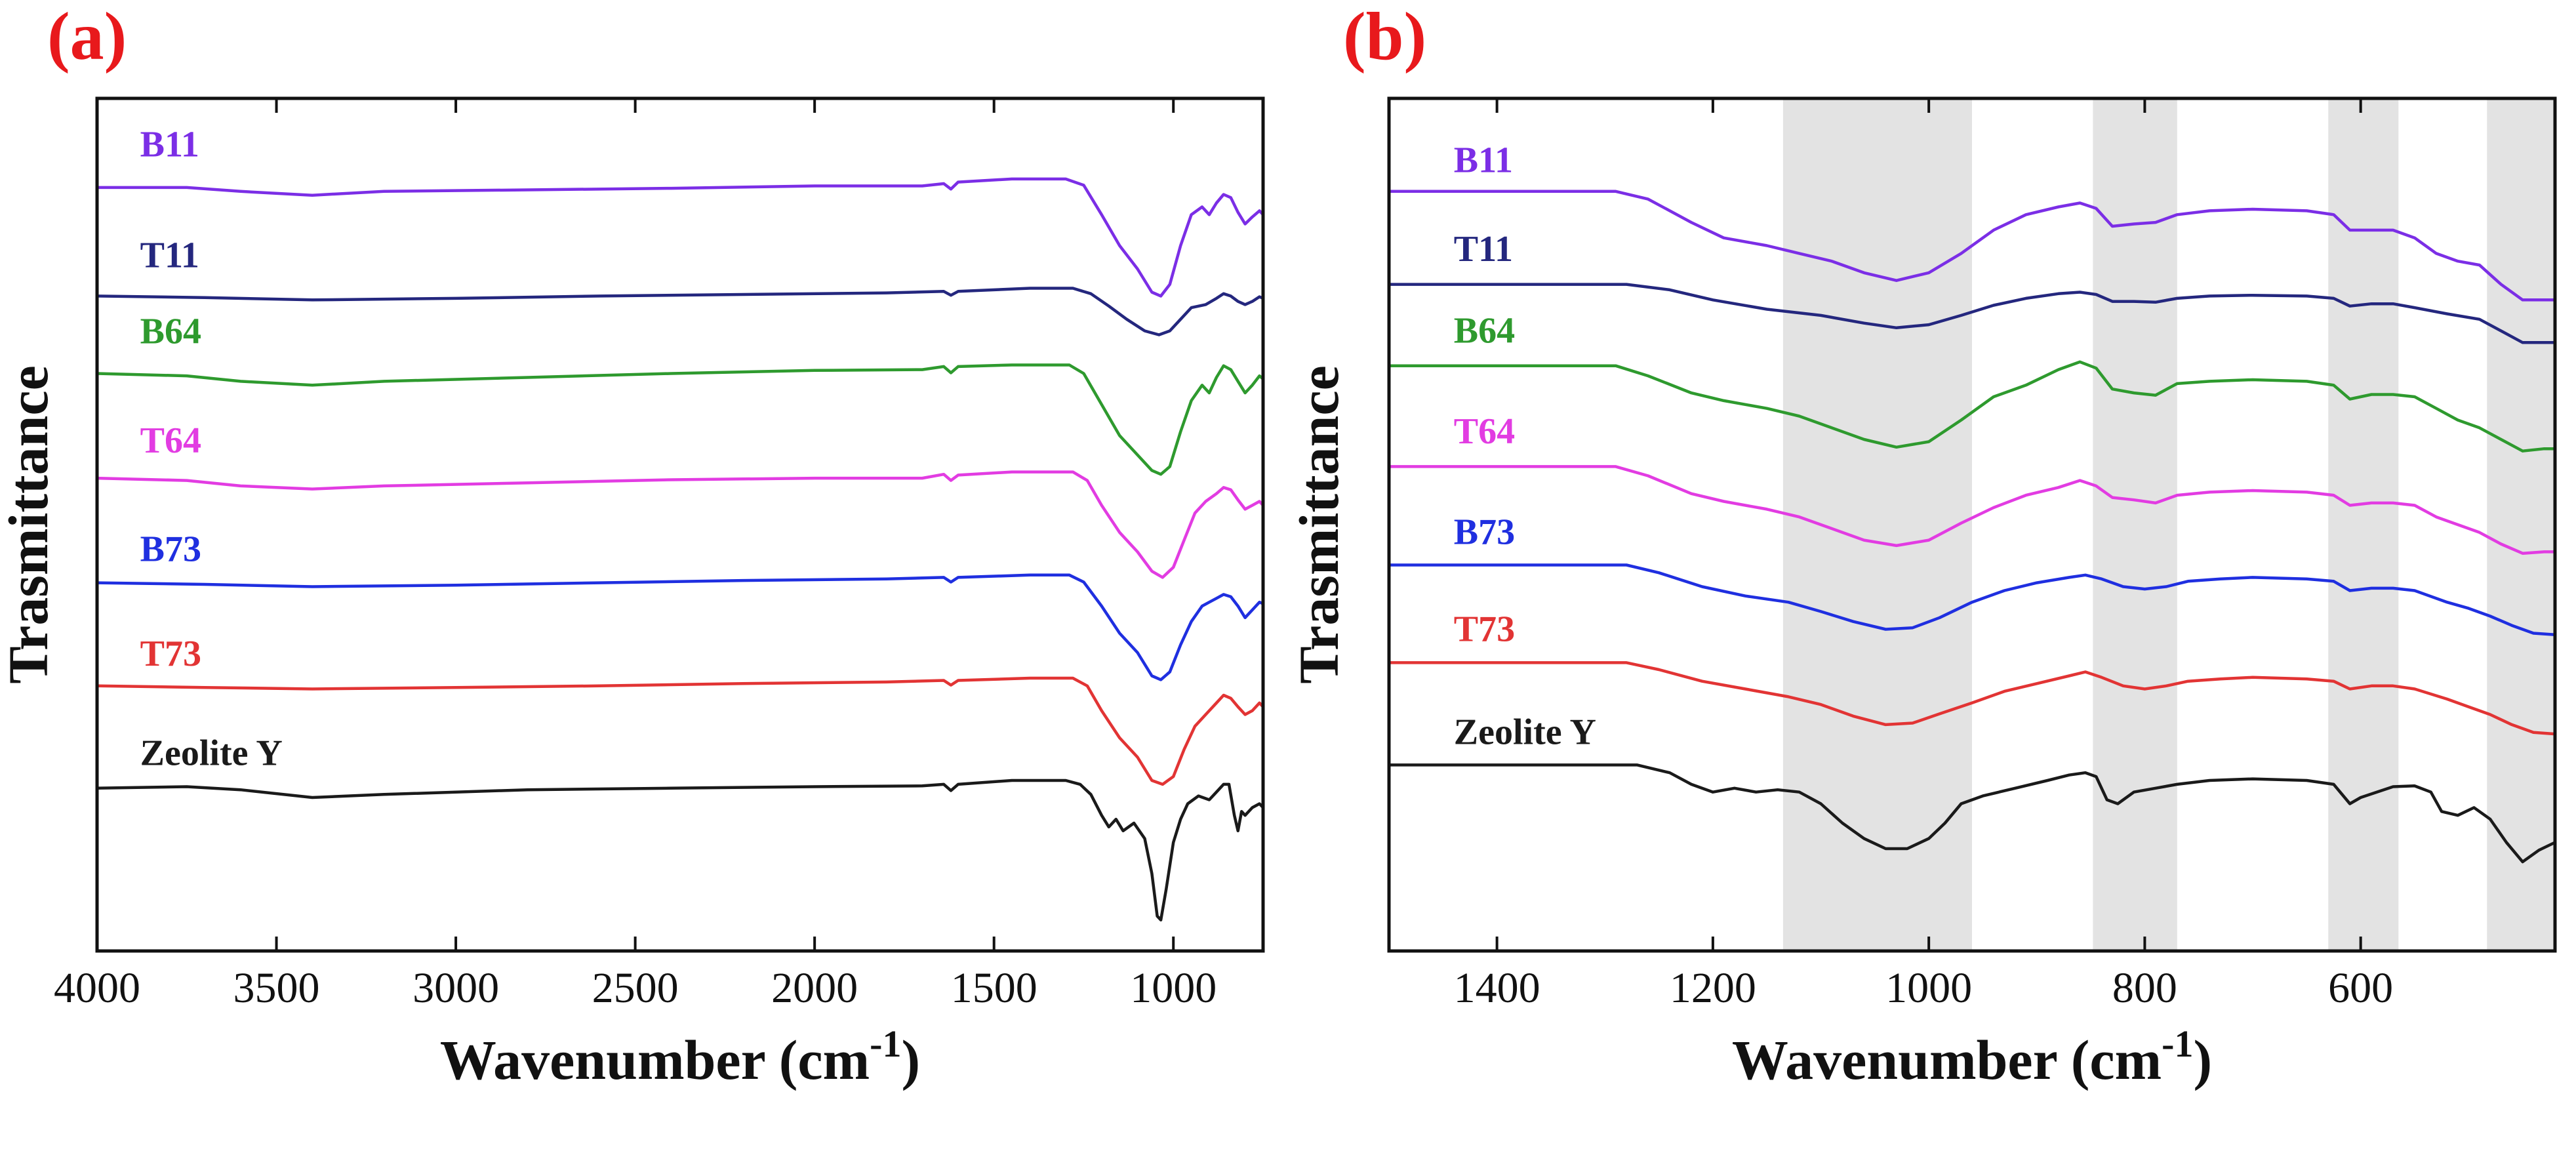 The height and width of the screenshot is (1151, 2576). I want to click on panel-b-x-axis-title: Wavenumber (cm-1), so click(1972, 1056).